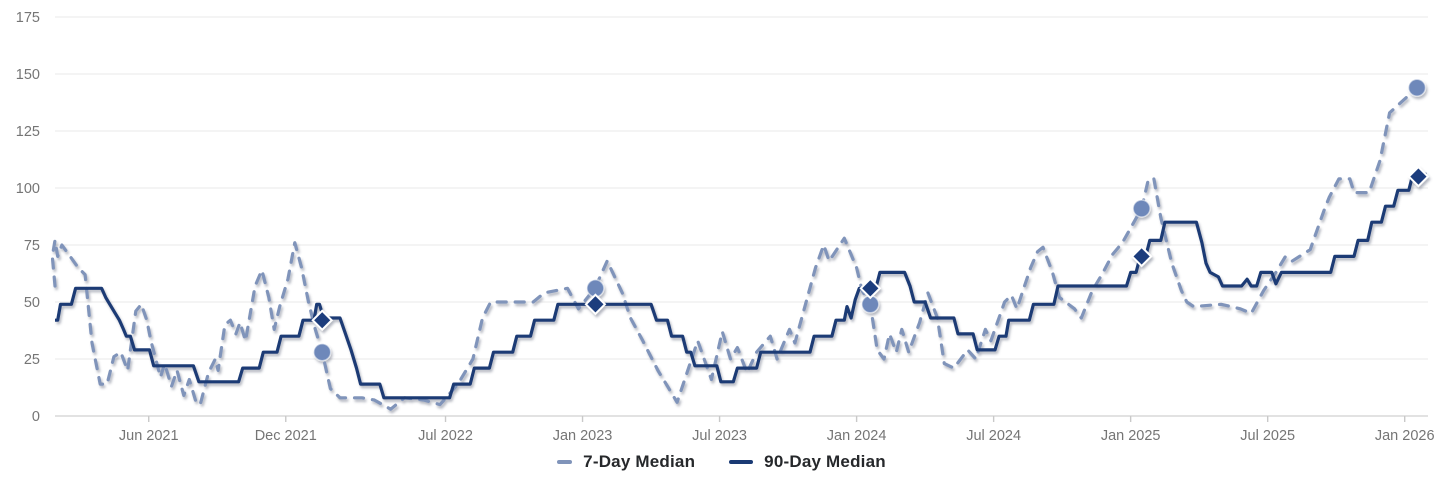  Describe the element at coordinates (28, 132) in the screenshot. I see `y-axis-tick-label: 125` at that location.